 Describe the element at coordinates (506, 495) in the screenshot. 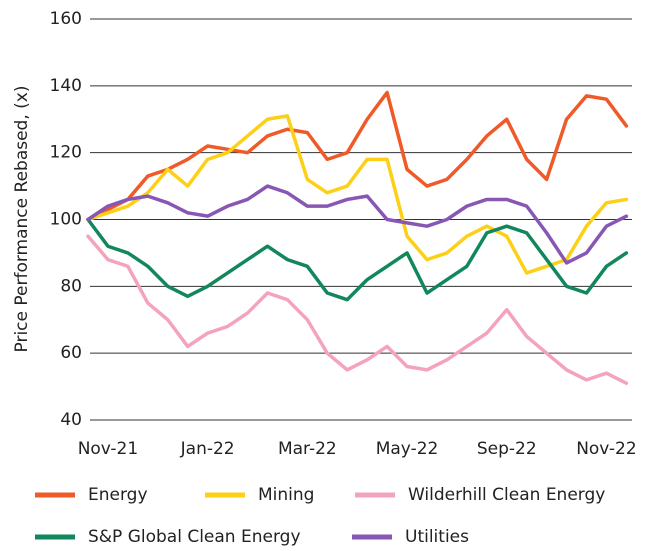

I see `legend-label: Wilderhill Clean Energy` at that location.